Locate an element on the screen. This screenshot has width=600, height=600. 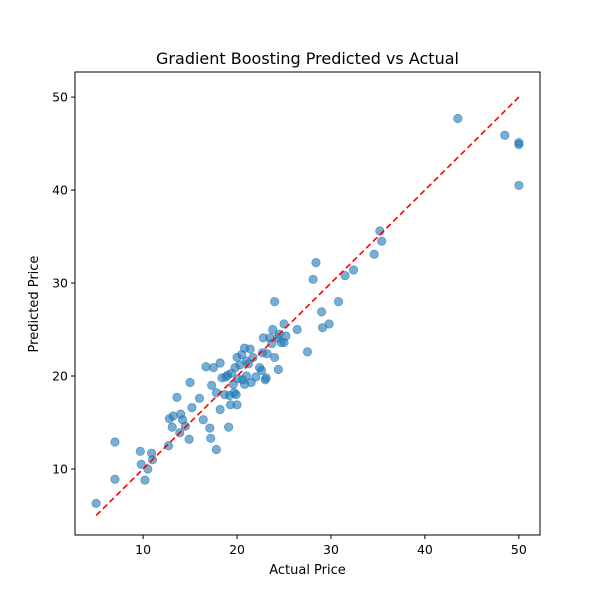
y-tick-label: 20 is located at coordinates (60, 376).